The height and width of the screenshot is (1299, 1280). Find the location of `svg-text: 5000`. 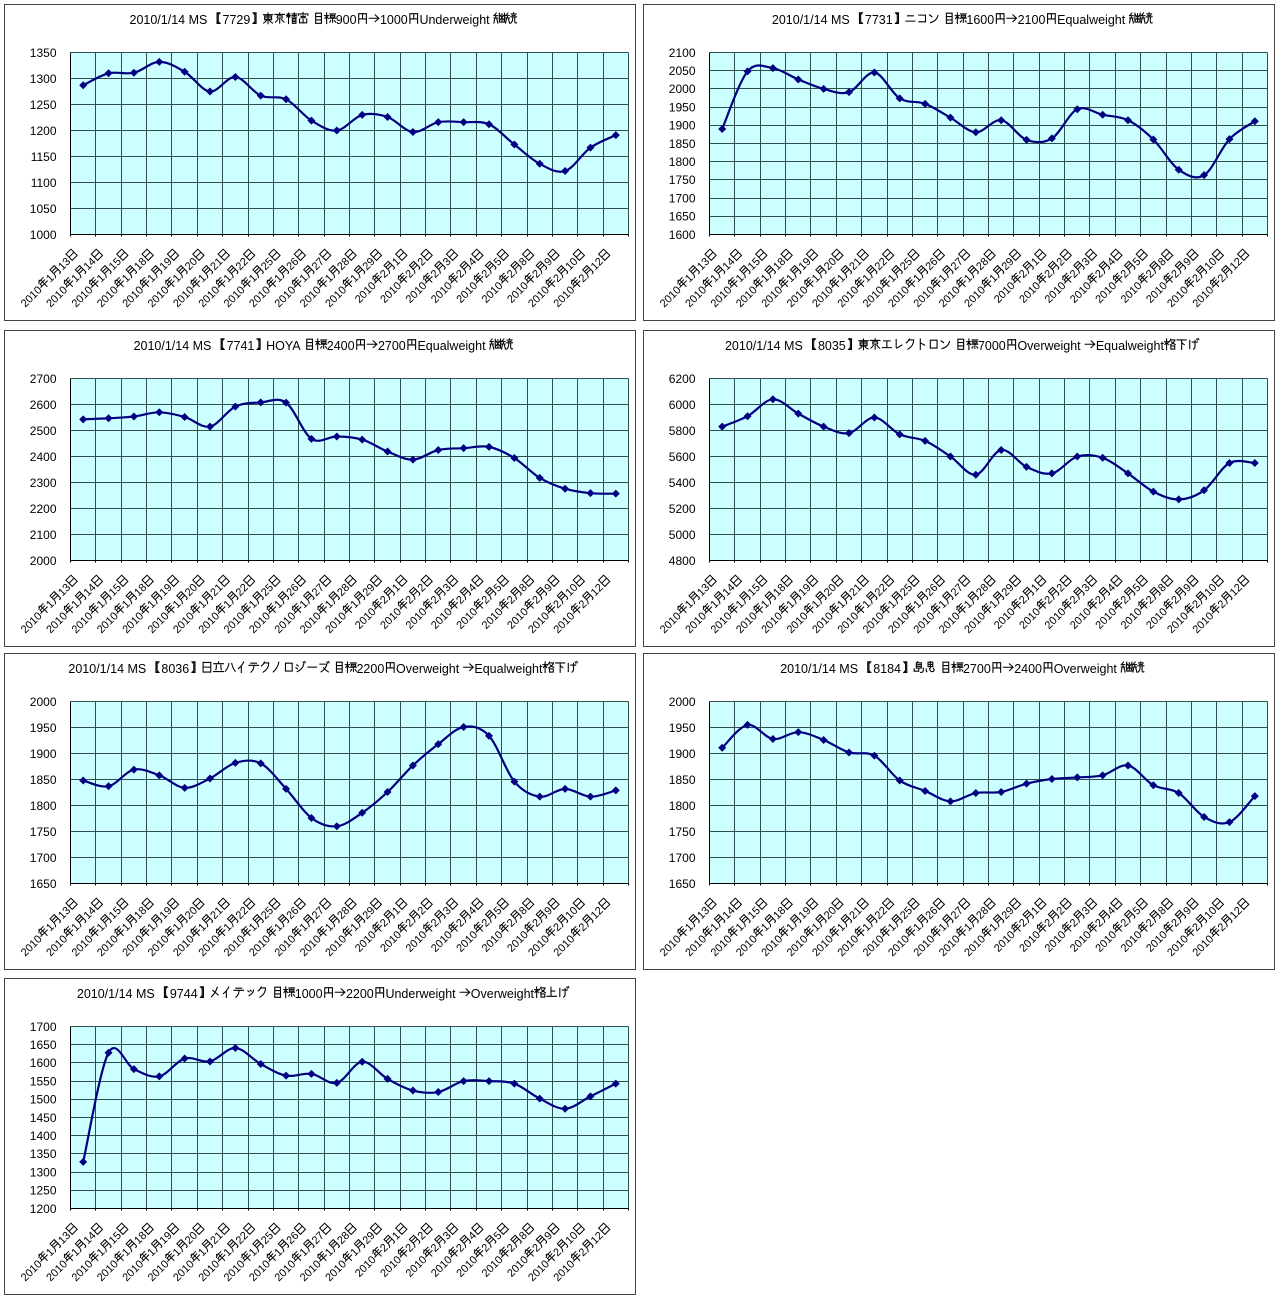

svg-text: 5000 is located at coordinates (682, 535).